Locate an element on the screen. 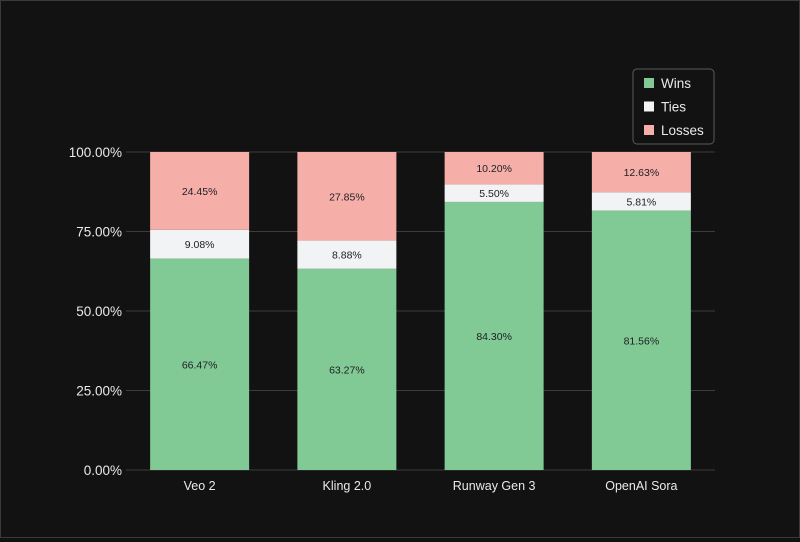 This screenshot has width=800, height=542. data-label: 10.20% is located at coordinates (494, 169).